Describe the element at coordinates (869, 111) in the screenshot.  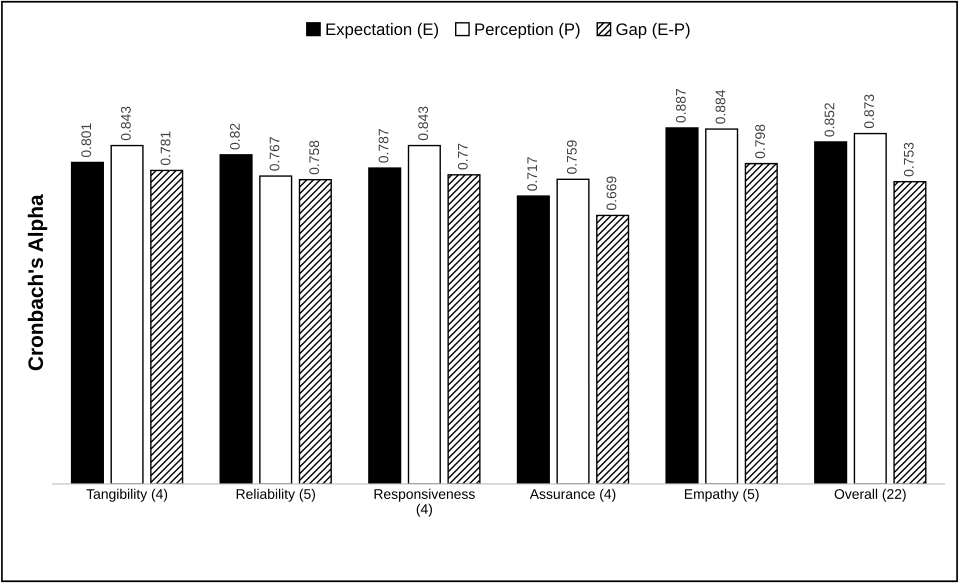
I see `data-label: 0.873` at that location.